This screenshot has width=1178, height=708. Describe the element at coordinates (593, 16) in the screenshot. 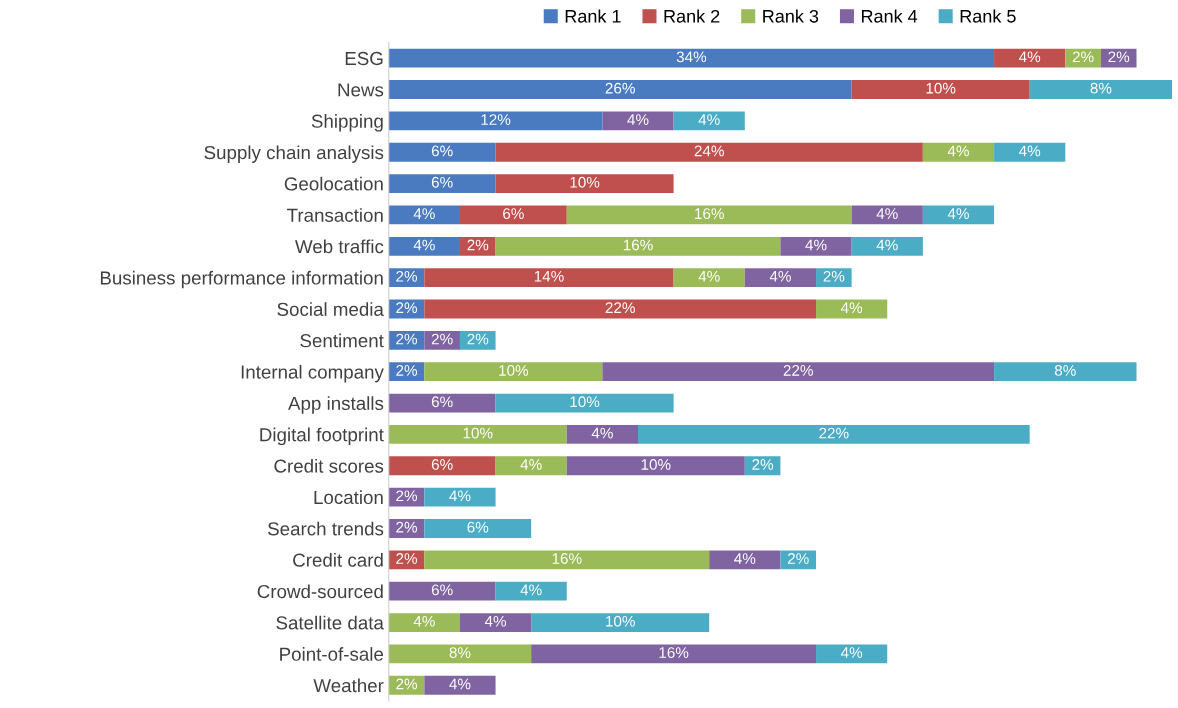

I see `legend-label: Rank 1` at that location.